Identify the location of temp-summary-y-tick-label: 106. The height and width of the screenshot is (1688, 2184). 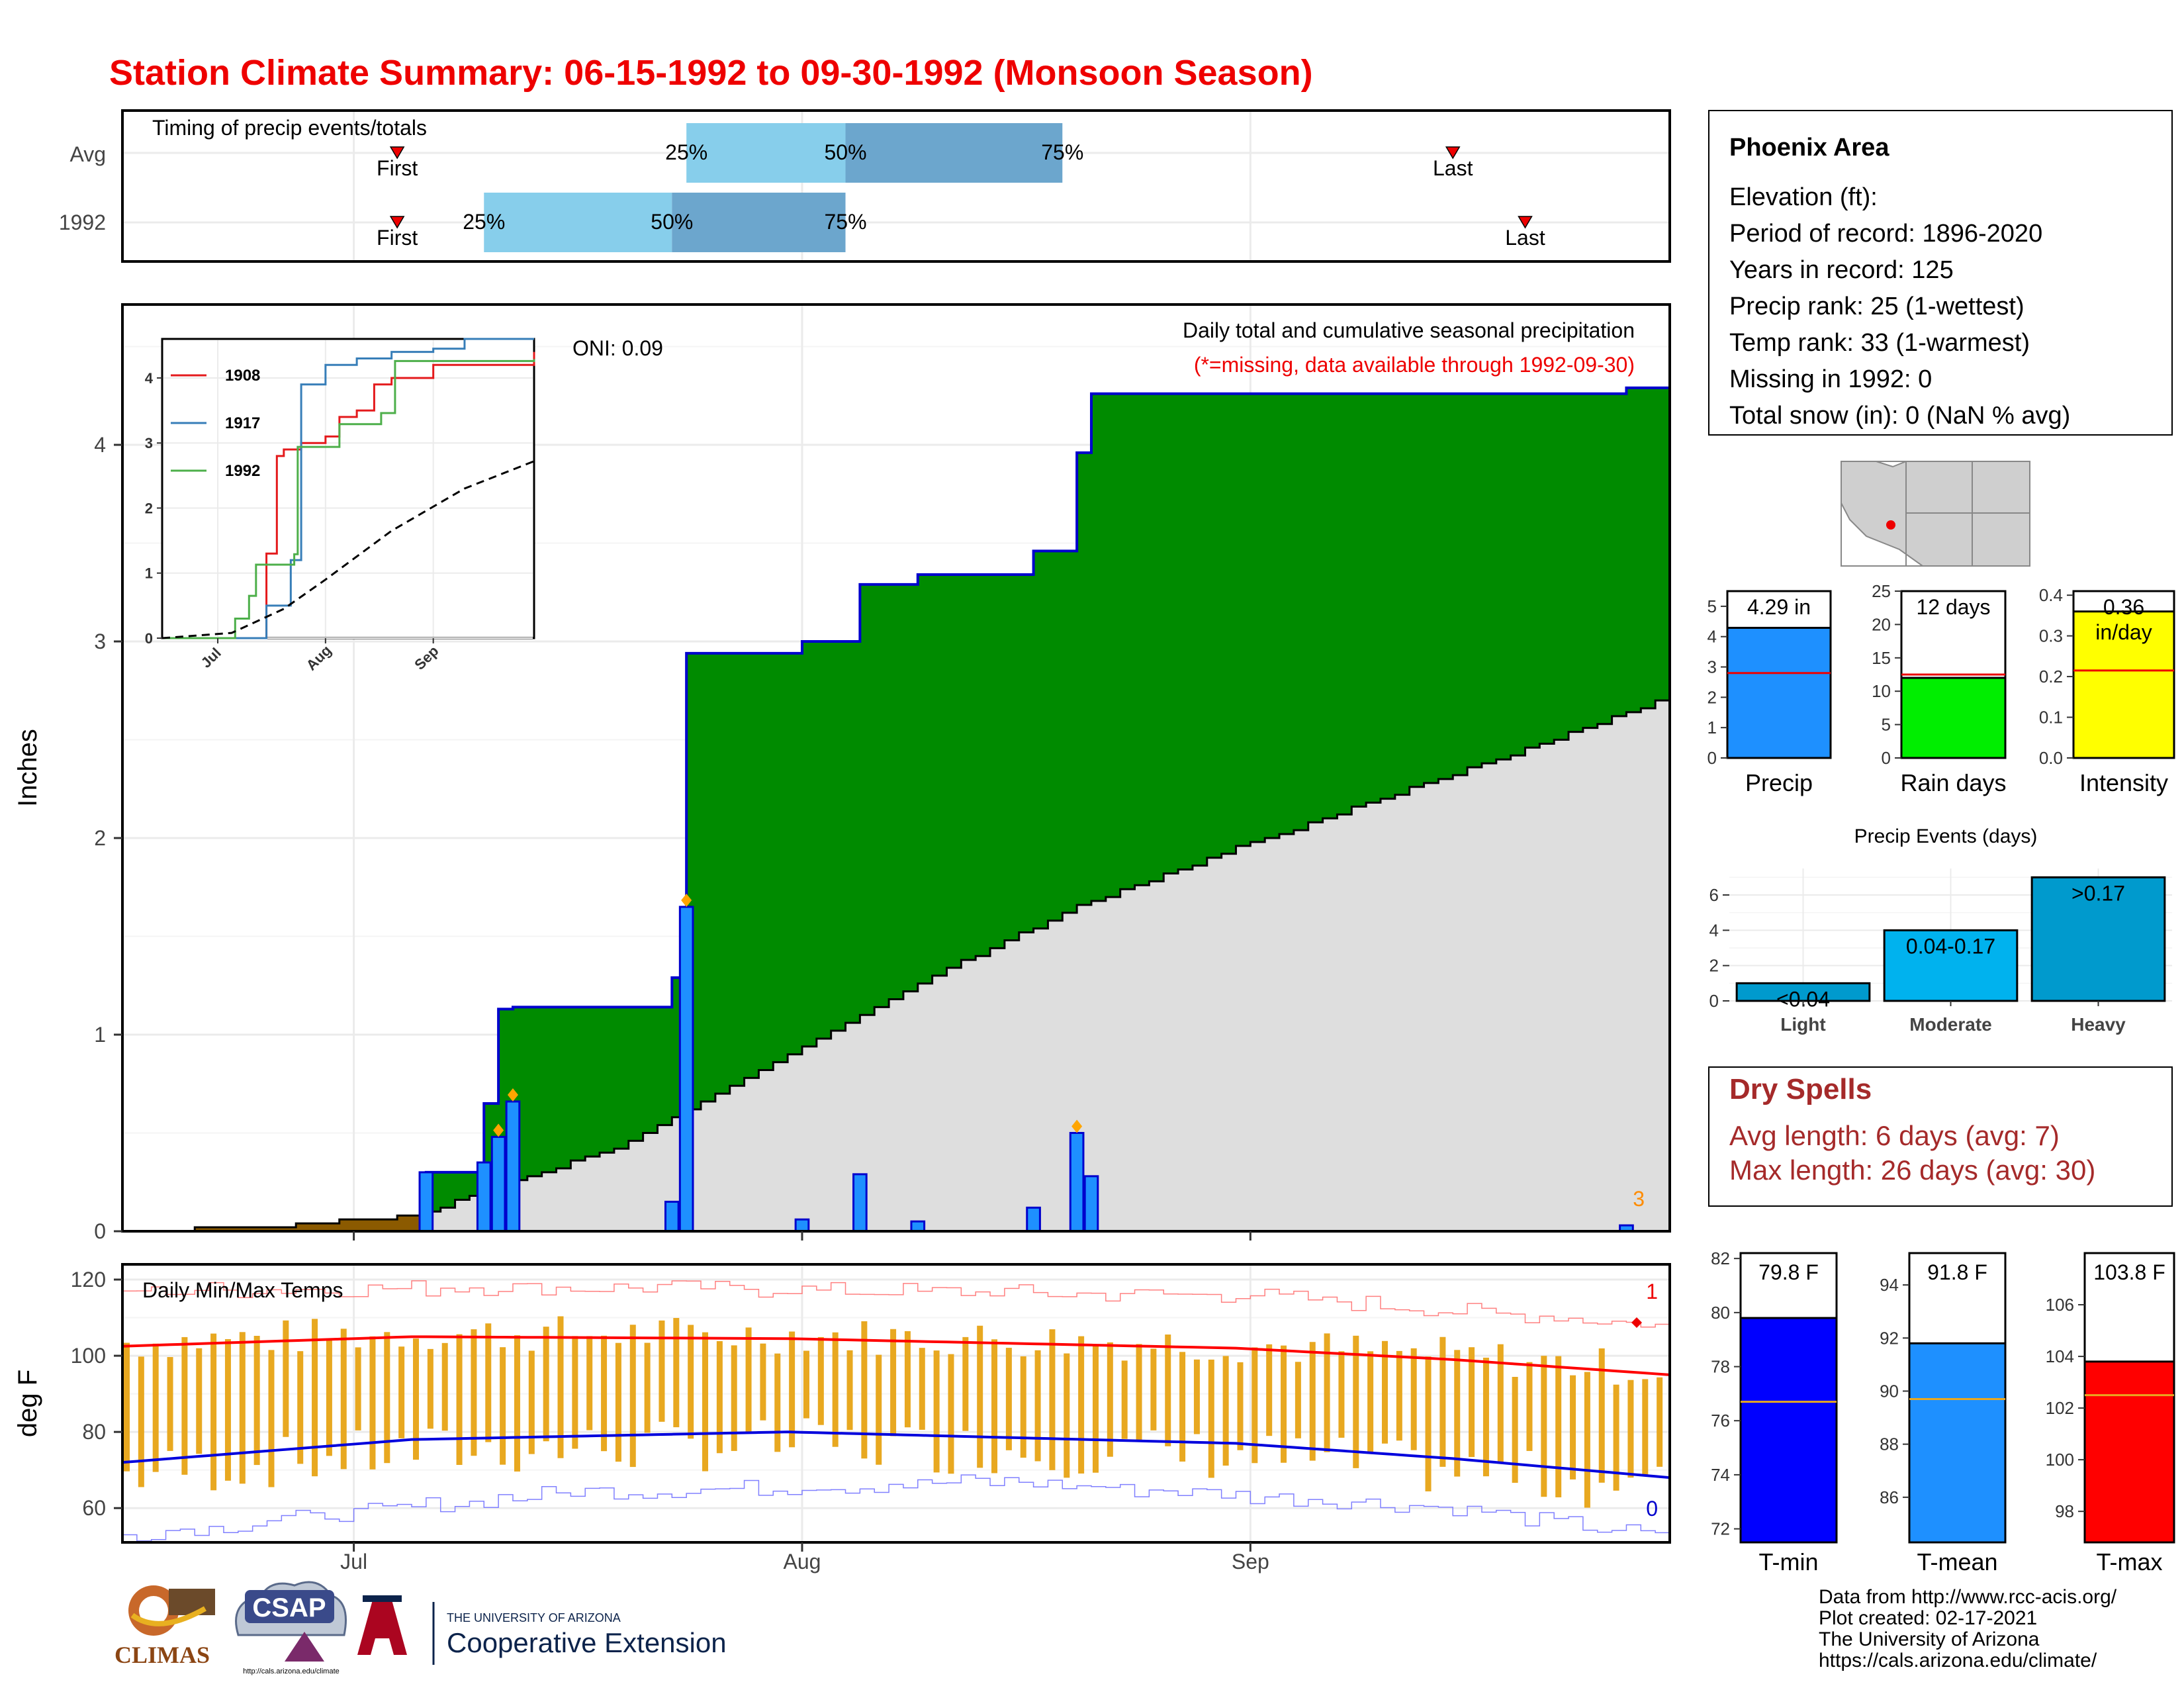
(2060, 1305).